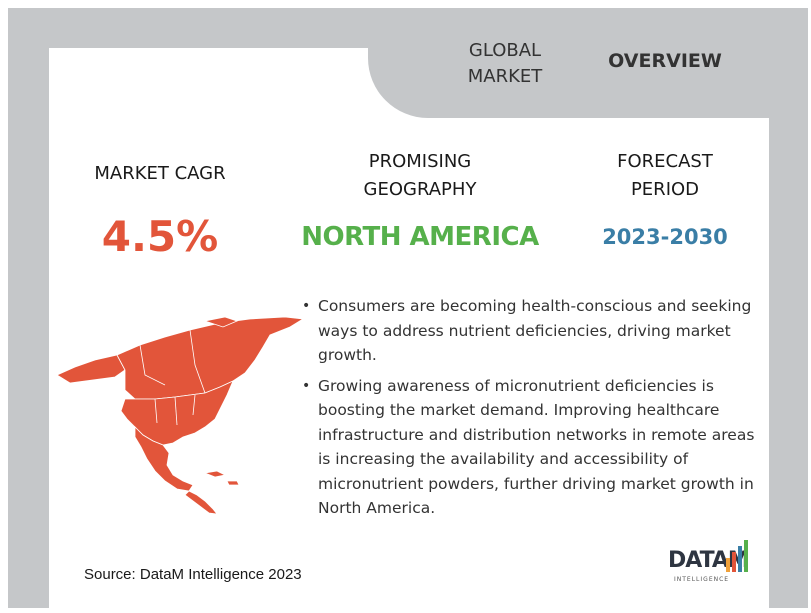 This screenshot has width=811, height=613. Describe the element at coordinates (588, 63) in the screenshot. I see `header-tab` at that location.